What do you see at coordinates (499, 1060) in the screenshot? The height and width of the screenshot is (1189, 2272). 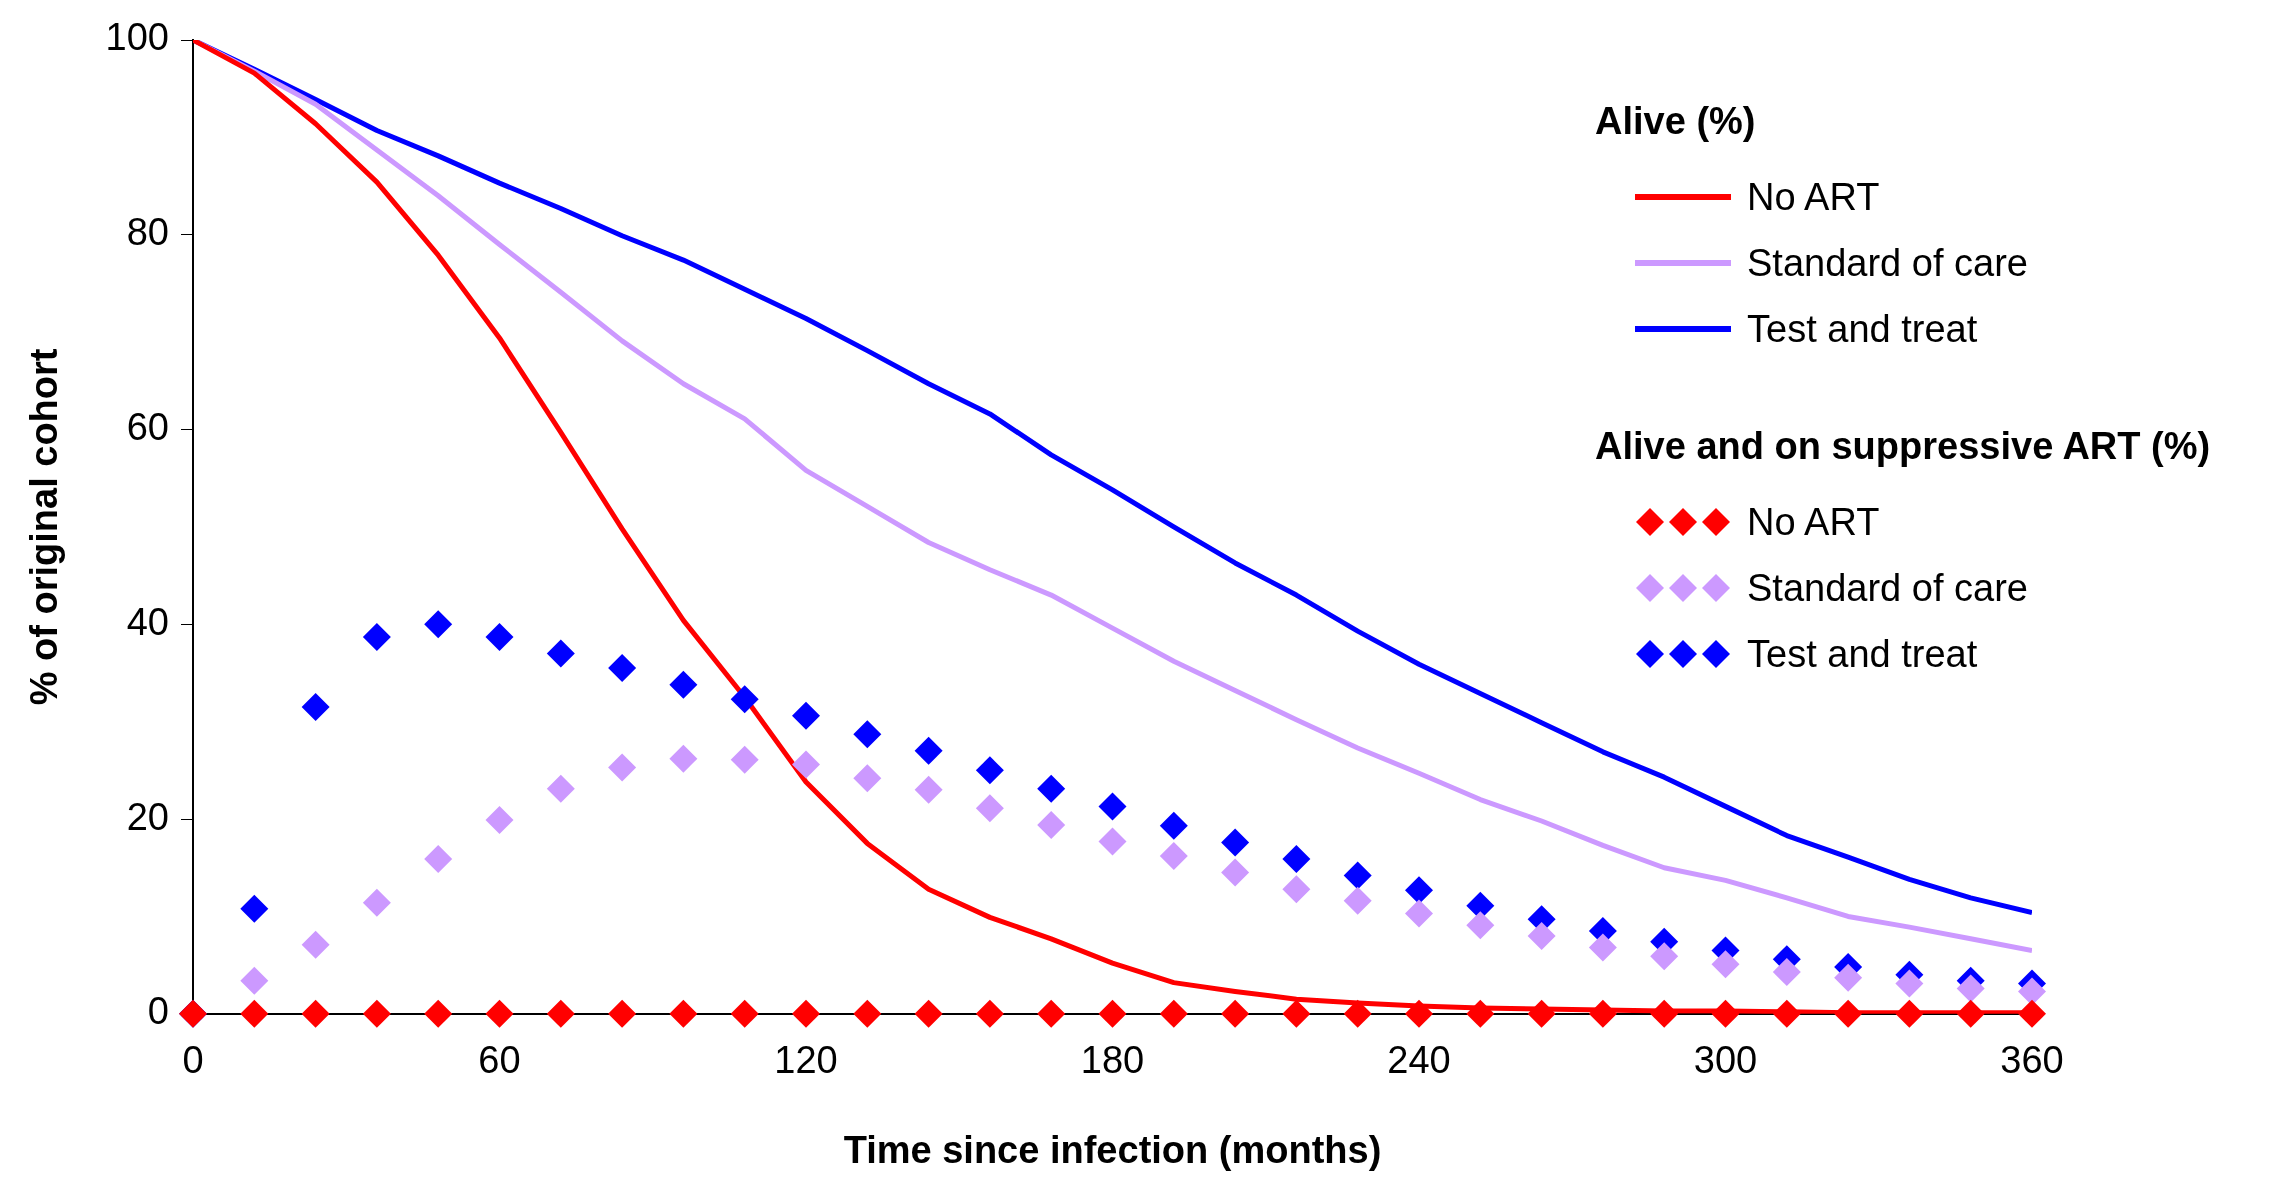 I see `x-tick-label: 60` at bounding box center [499, 1060].